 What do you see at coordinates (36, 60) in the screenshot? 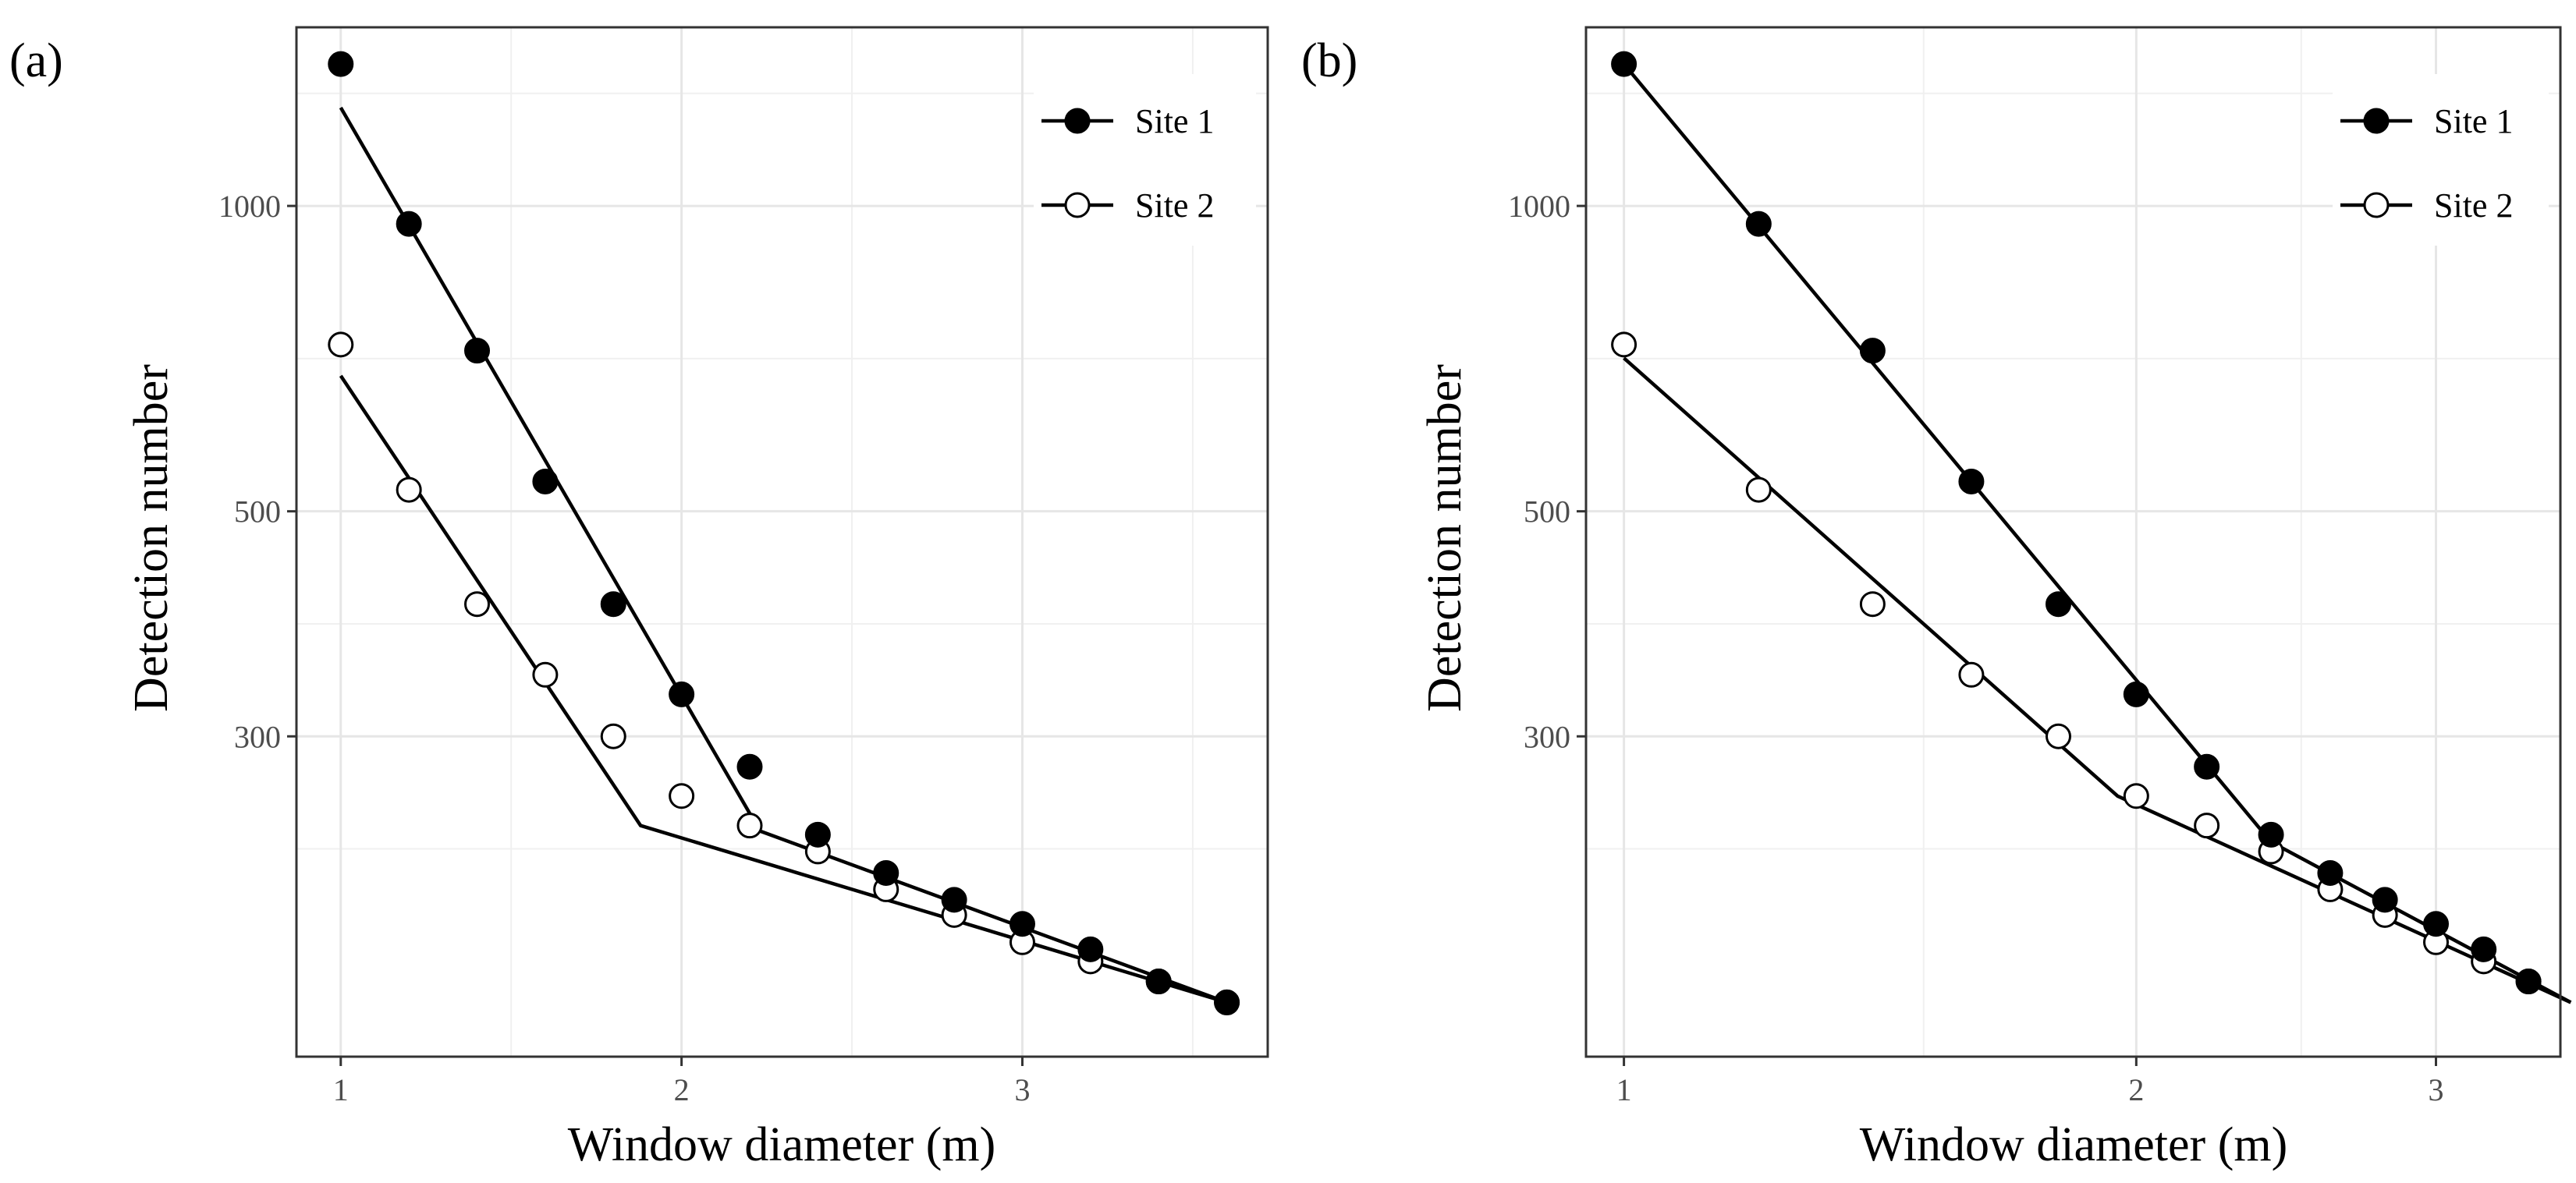
I see `panel-a-label: (a)` at bounding box center [36, 60].